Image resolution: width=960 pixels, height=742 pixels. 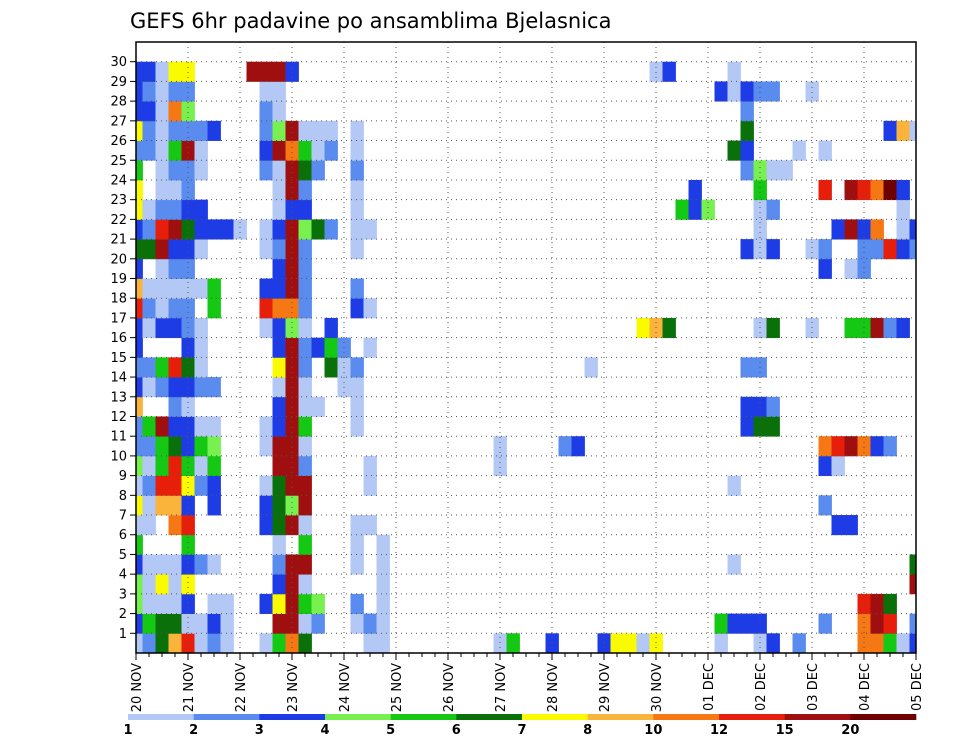 What do you see at coordinates (761, 687) in the screenshot?
I see `x-tick-label: 02 DEC` at bounding box center [761, 687].